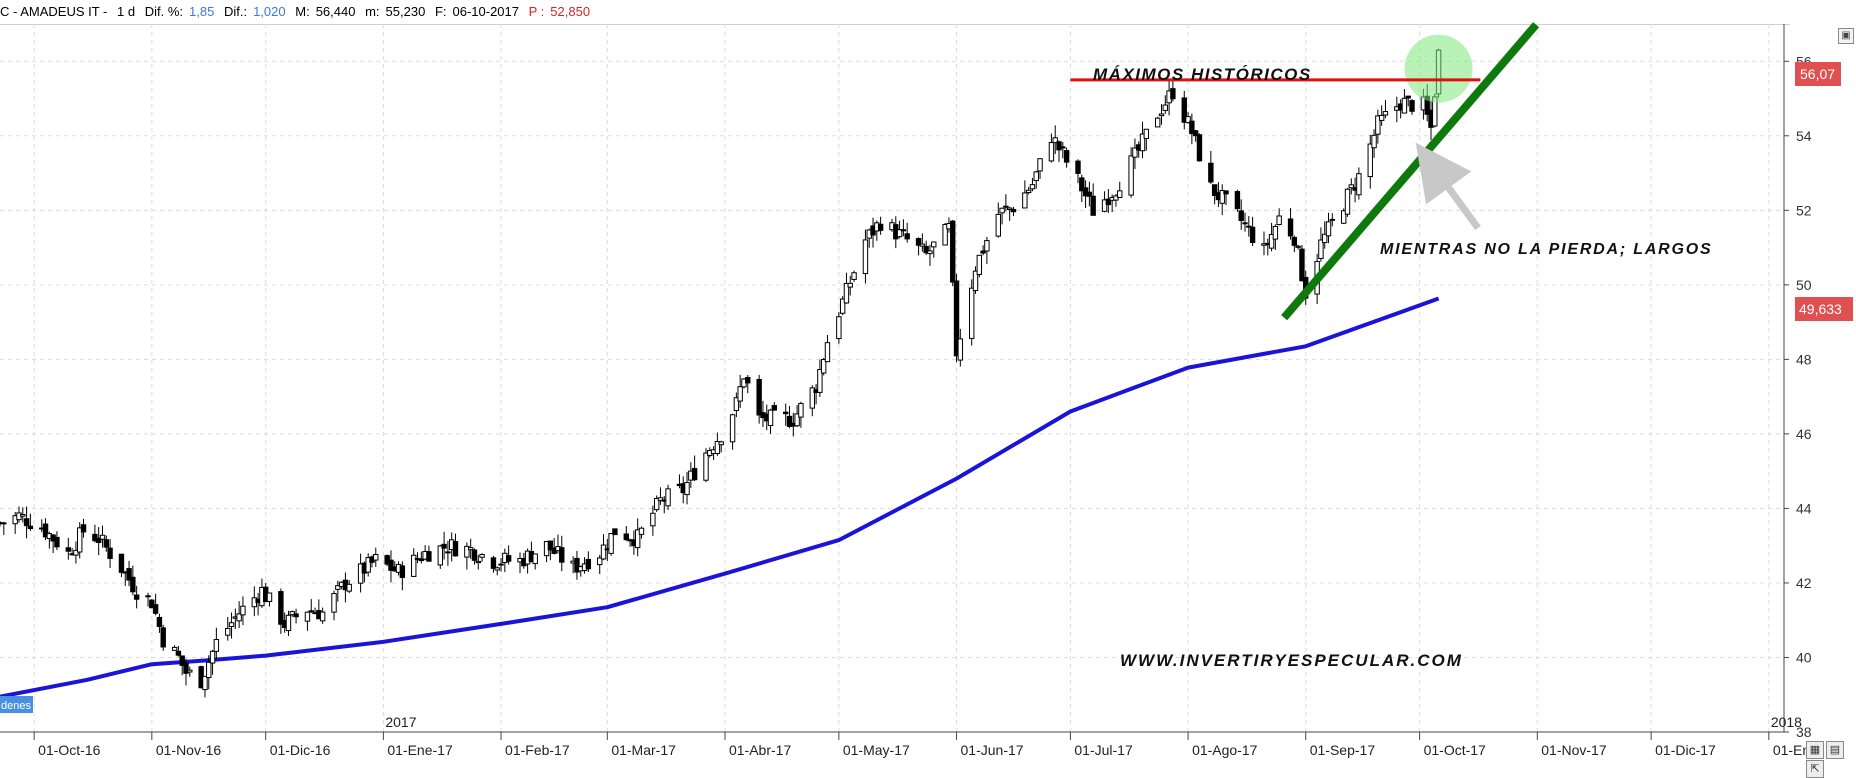 This screenshot has height=778, width=1856. I want to click on grid-toggle-icon: ▦, so click(1815, 750).